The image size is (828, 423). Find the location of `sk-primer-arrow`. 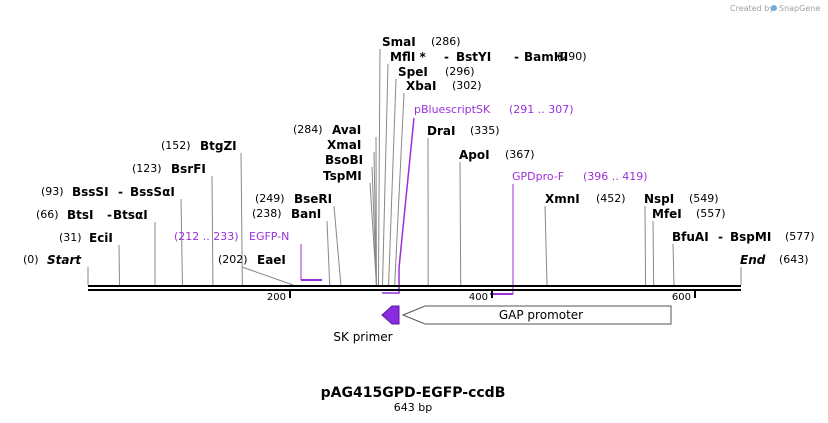

sk-primer-arrow is located at coordinates (390, 315).